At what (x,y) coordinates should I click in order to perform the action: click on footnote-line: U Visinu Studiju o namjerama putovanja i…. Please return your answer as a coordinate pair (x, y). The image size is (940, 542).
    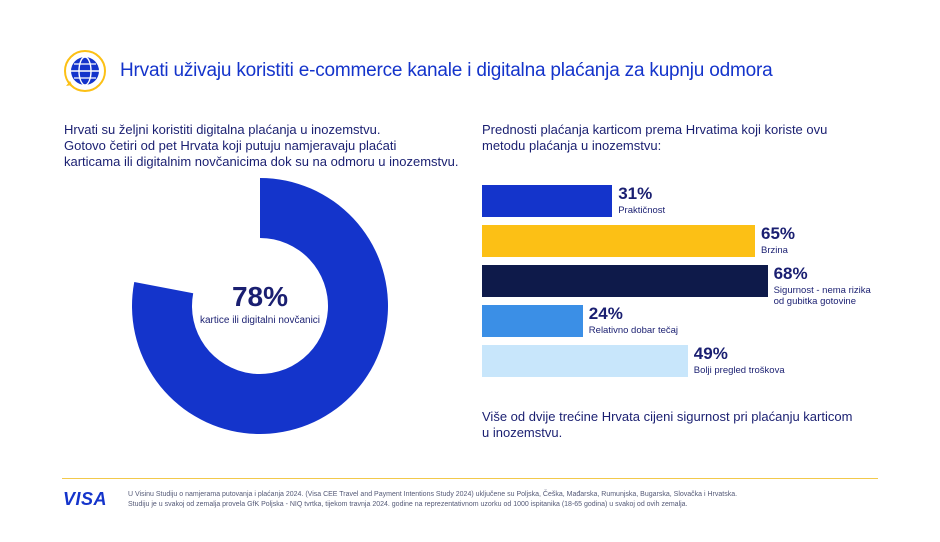
    Looking at the image, I should click on (433, 494).